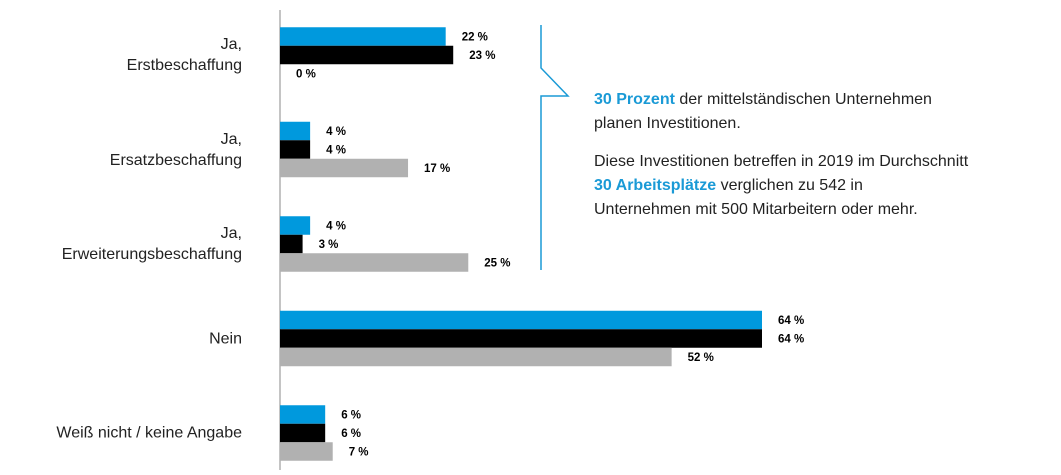 This screenshot has height=475, width=1061. I want to click on category-label: Nein, so click(225, 338).